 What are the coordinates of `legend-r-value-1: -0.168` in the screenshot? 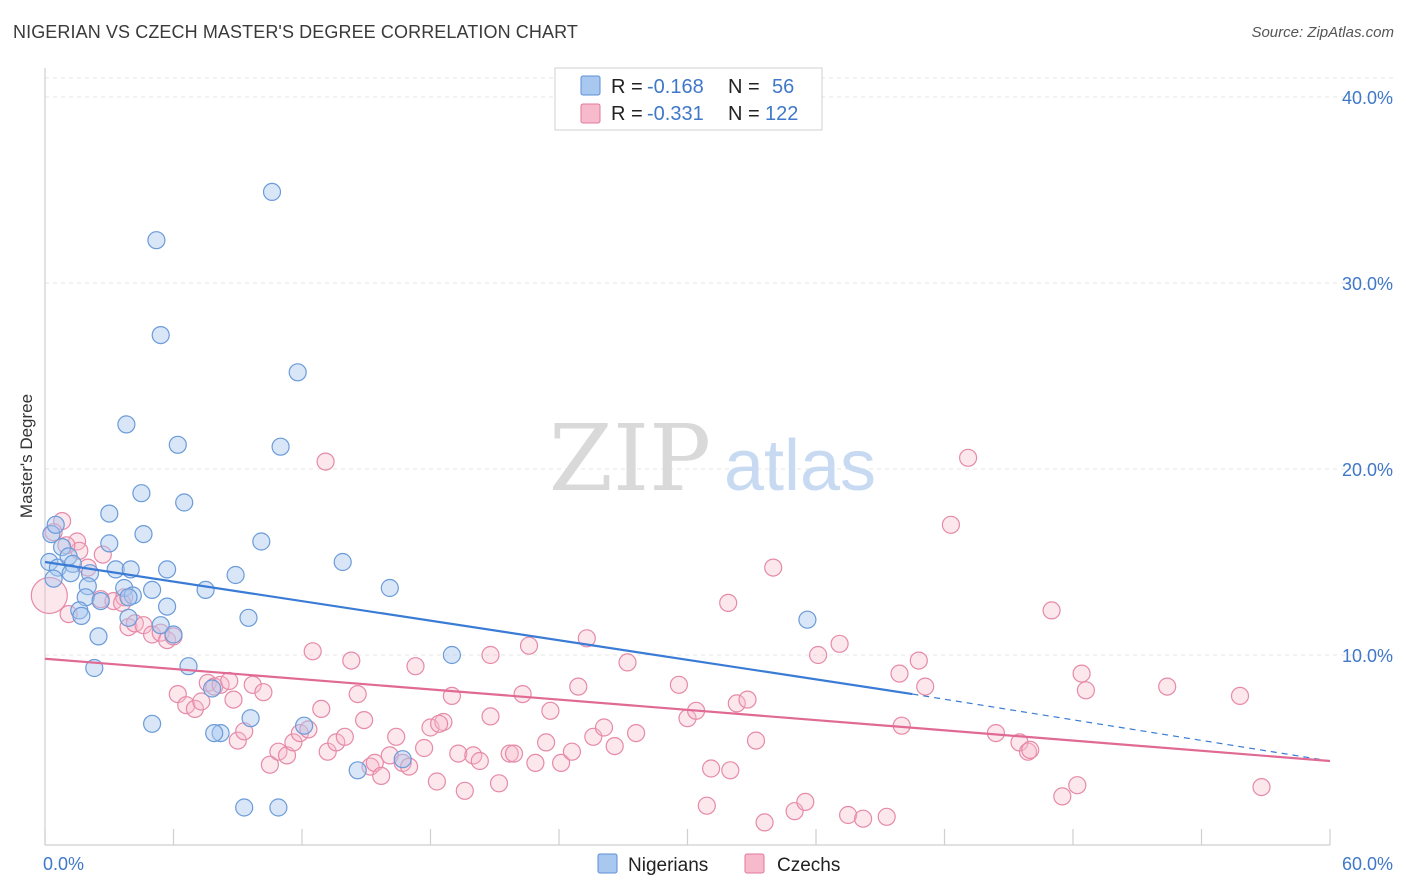 It's located at (675, 87).